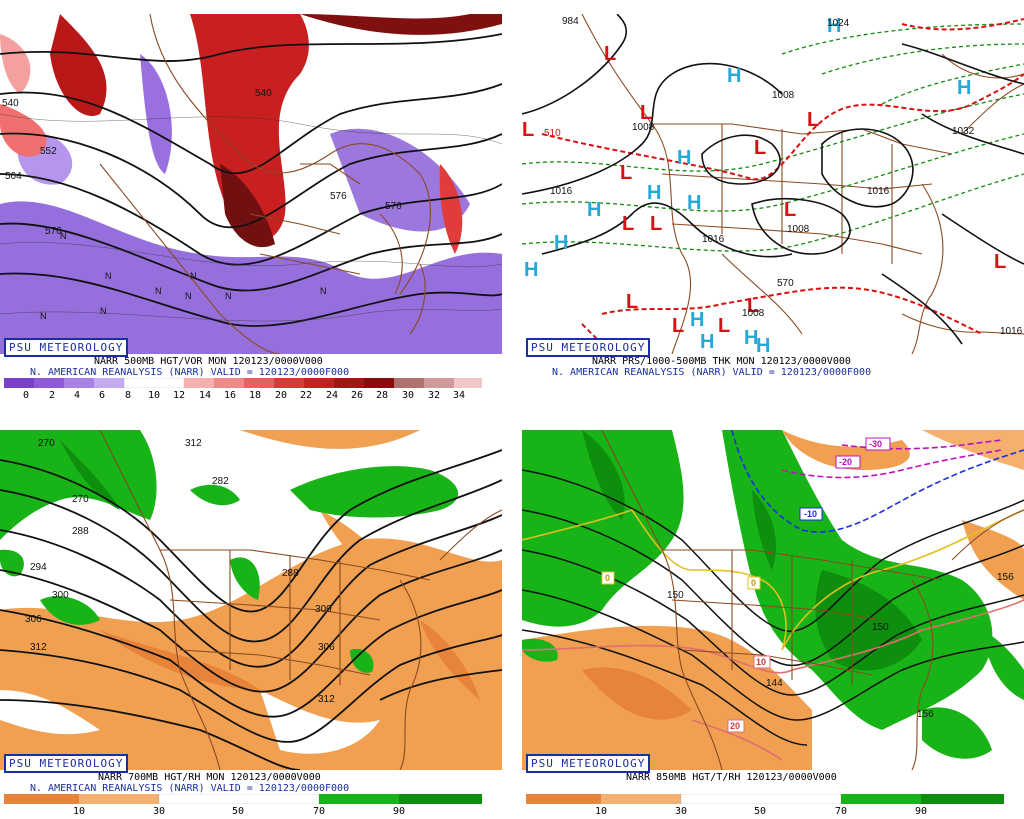 This screenshot has height=819, width=1024. Describe the element at coordinates (570, 21) in the screenshot. I see `contour-label: 984` at that location.